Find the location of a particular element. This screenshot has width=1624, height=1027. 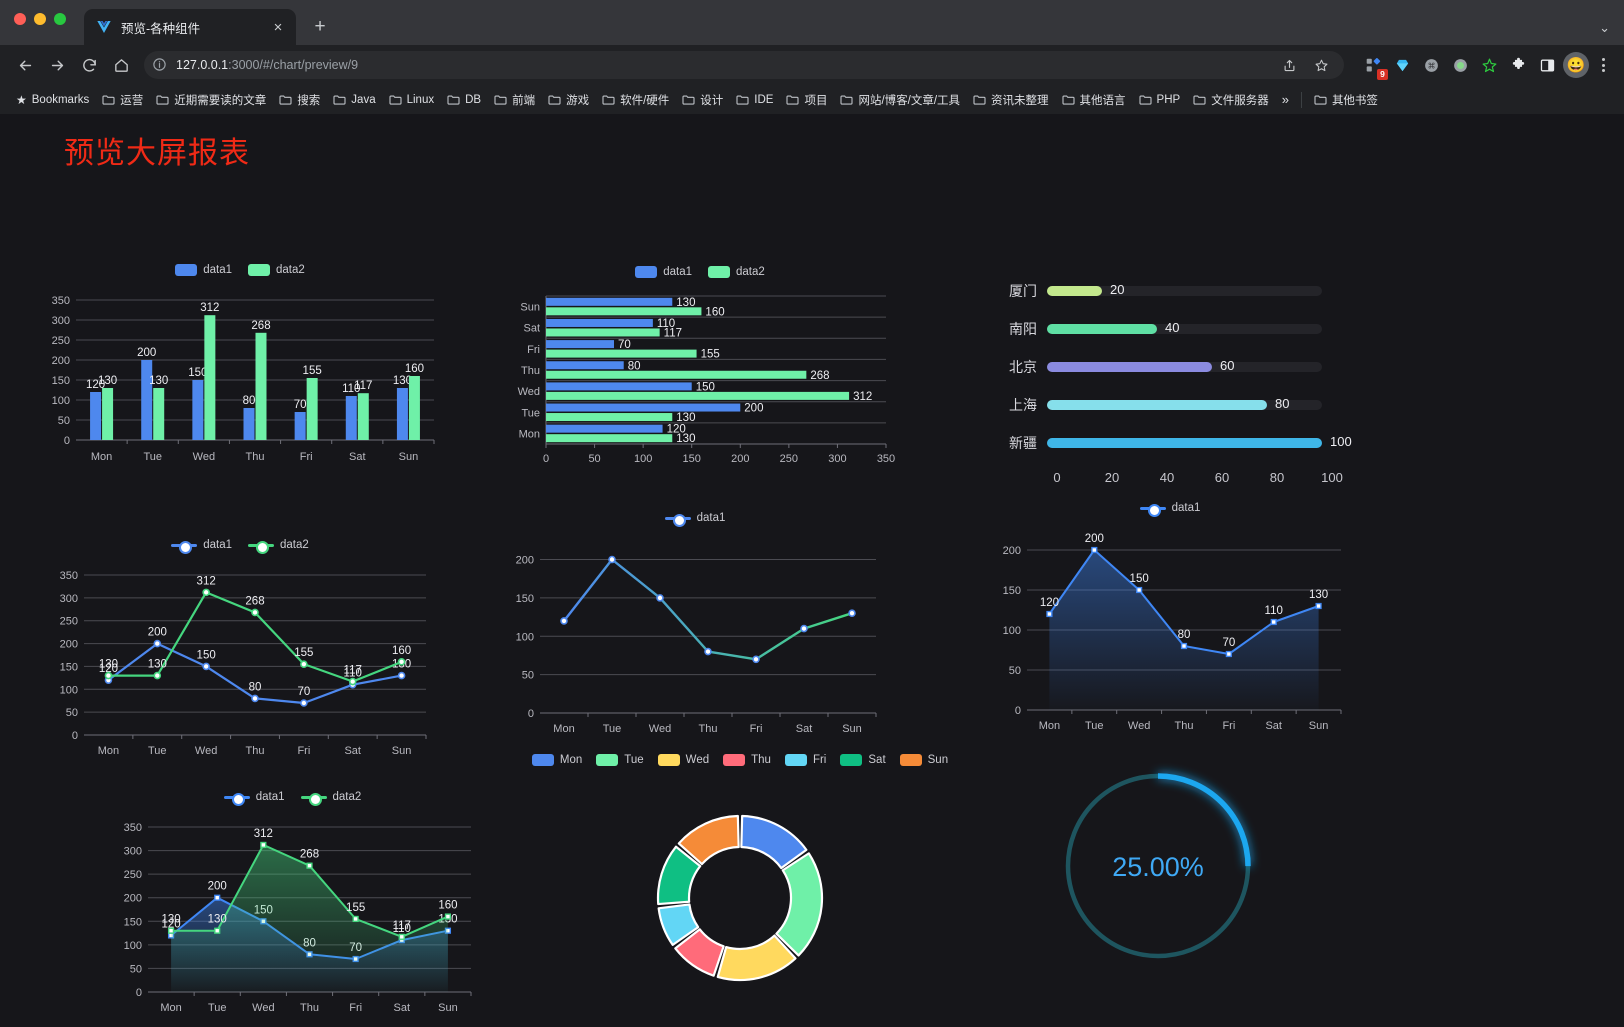

bookmark-folder: 游戏 is located at coordinates (568, 100).